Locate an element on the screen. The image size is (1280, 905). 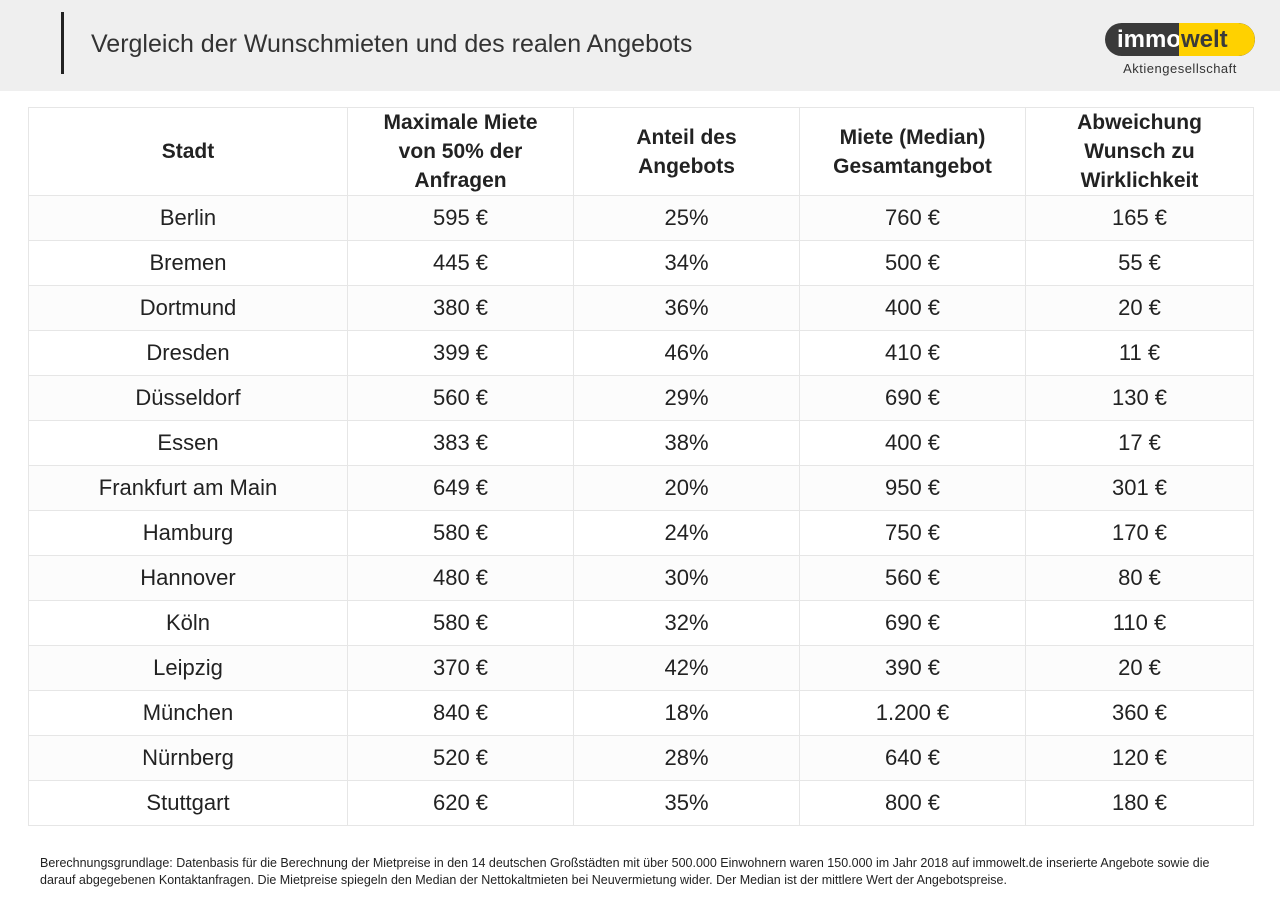
table-cell: 20% is located at coordinates (686, 488).